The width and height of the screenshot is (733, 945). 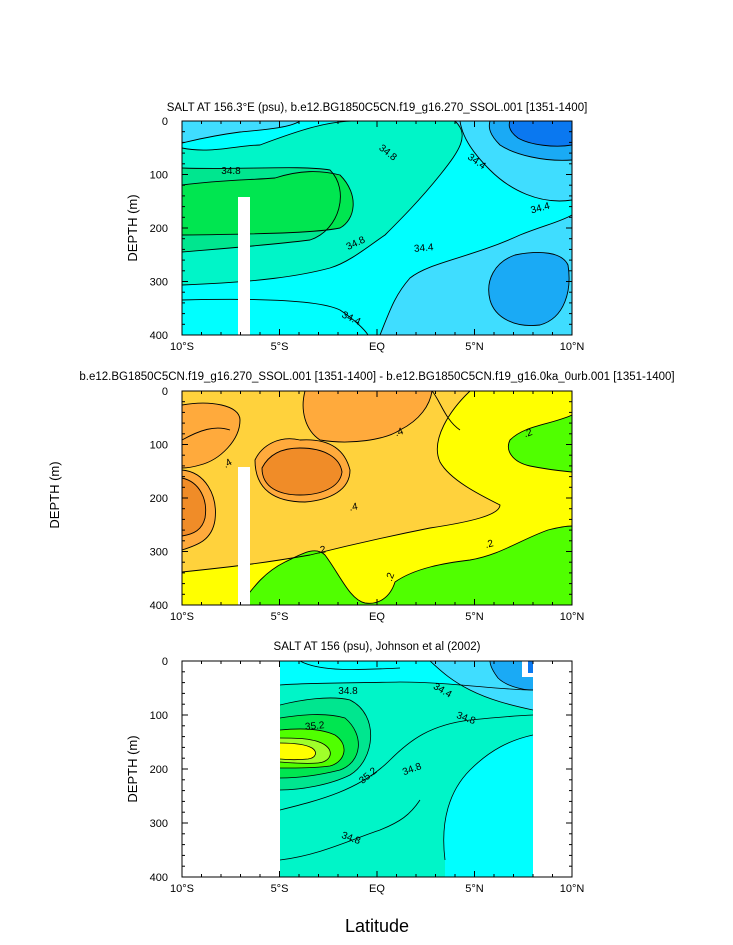 I want to click on panel-2-contour-lines, so click(x=377, y=498).